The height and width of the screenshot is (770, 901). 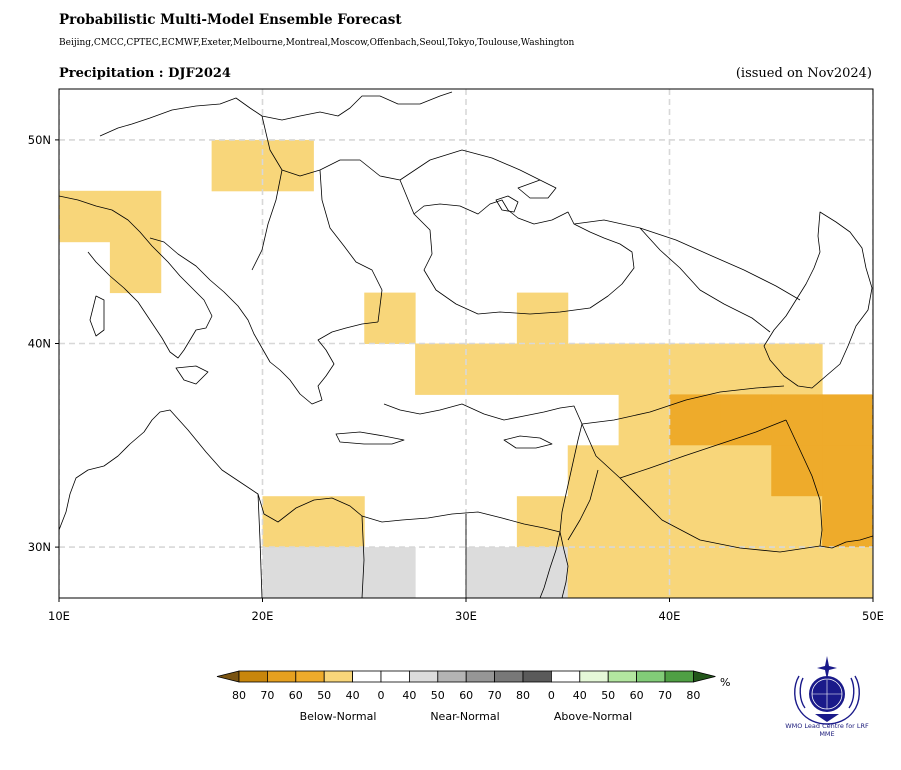 What do you see at coordinates (59, 616) in the screenshot?
I see `x-tick-label: 10E` at bounding box center [59, 616].